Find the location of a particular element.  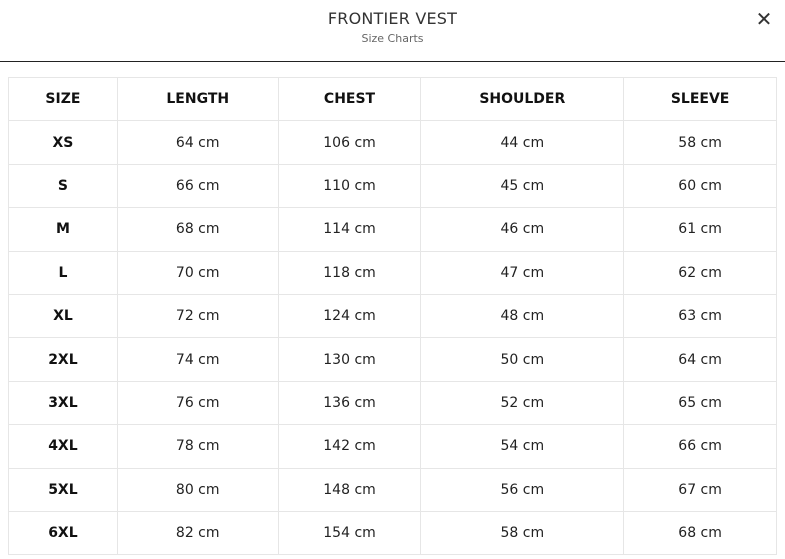

measurement-cell: 56 cm is located at coordinates (522, 489).